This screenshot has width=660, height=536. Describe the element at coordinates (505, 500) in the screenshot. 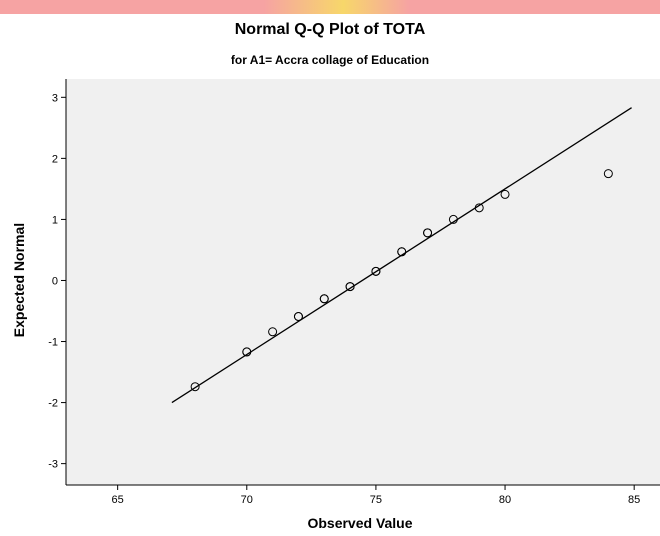

I see `x-tick-label: 80` at that location.